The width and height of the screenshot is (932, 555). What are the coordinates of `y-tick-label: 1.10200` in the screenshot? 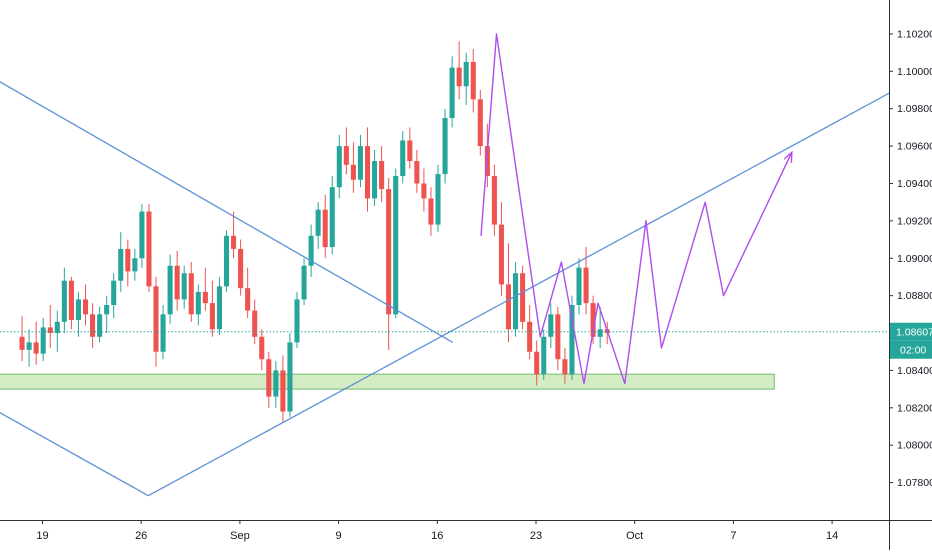 It's located at (914, 34).